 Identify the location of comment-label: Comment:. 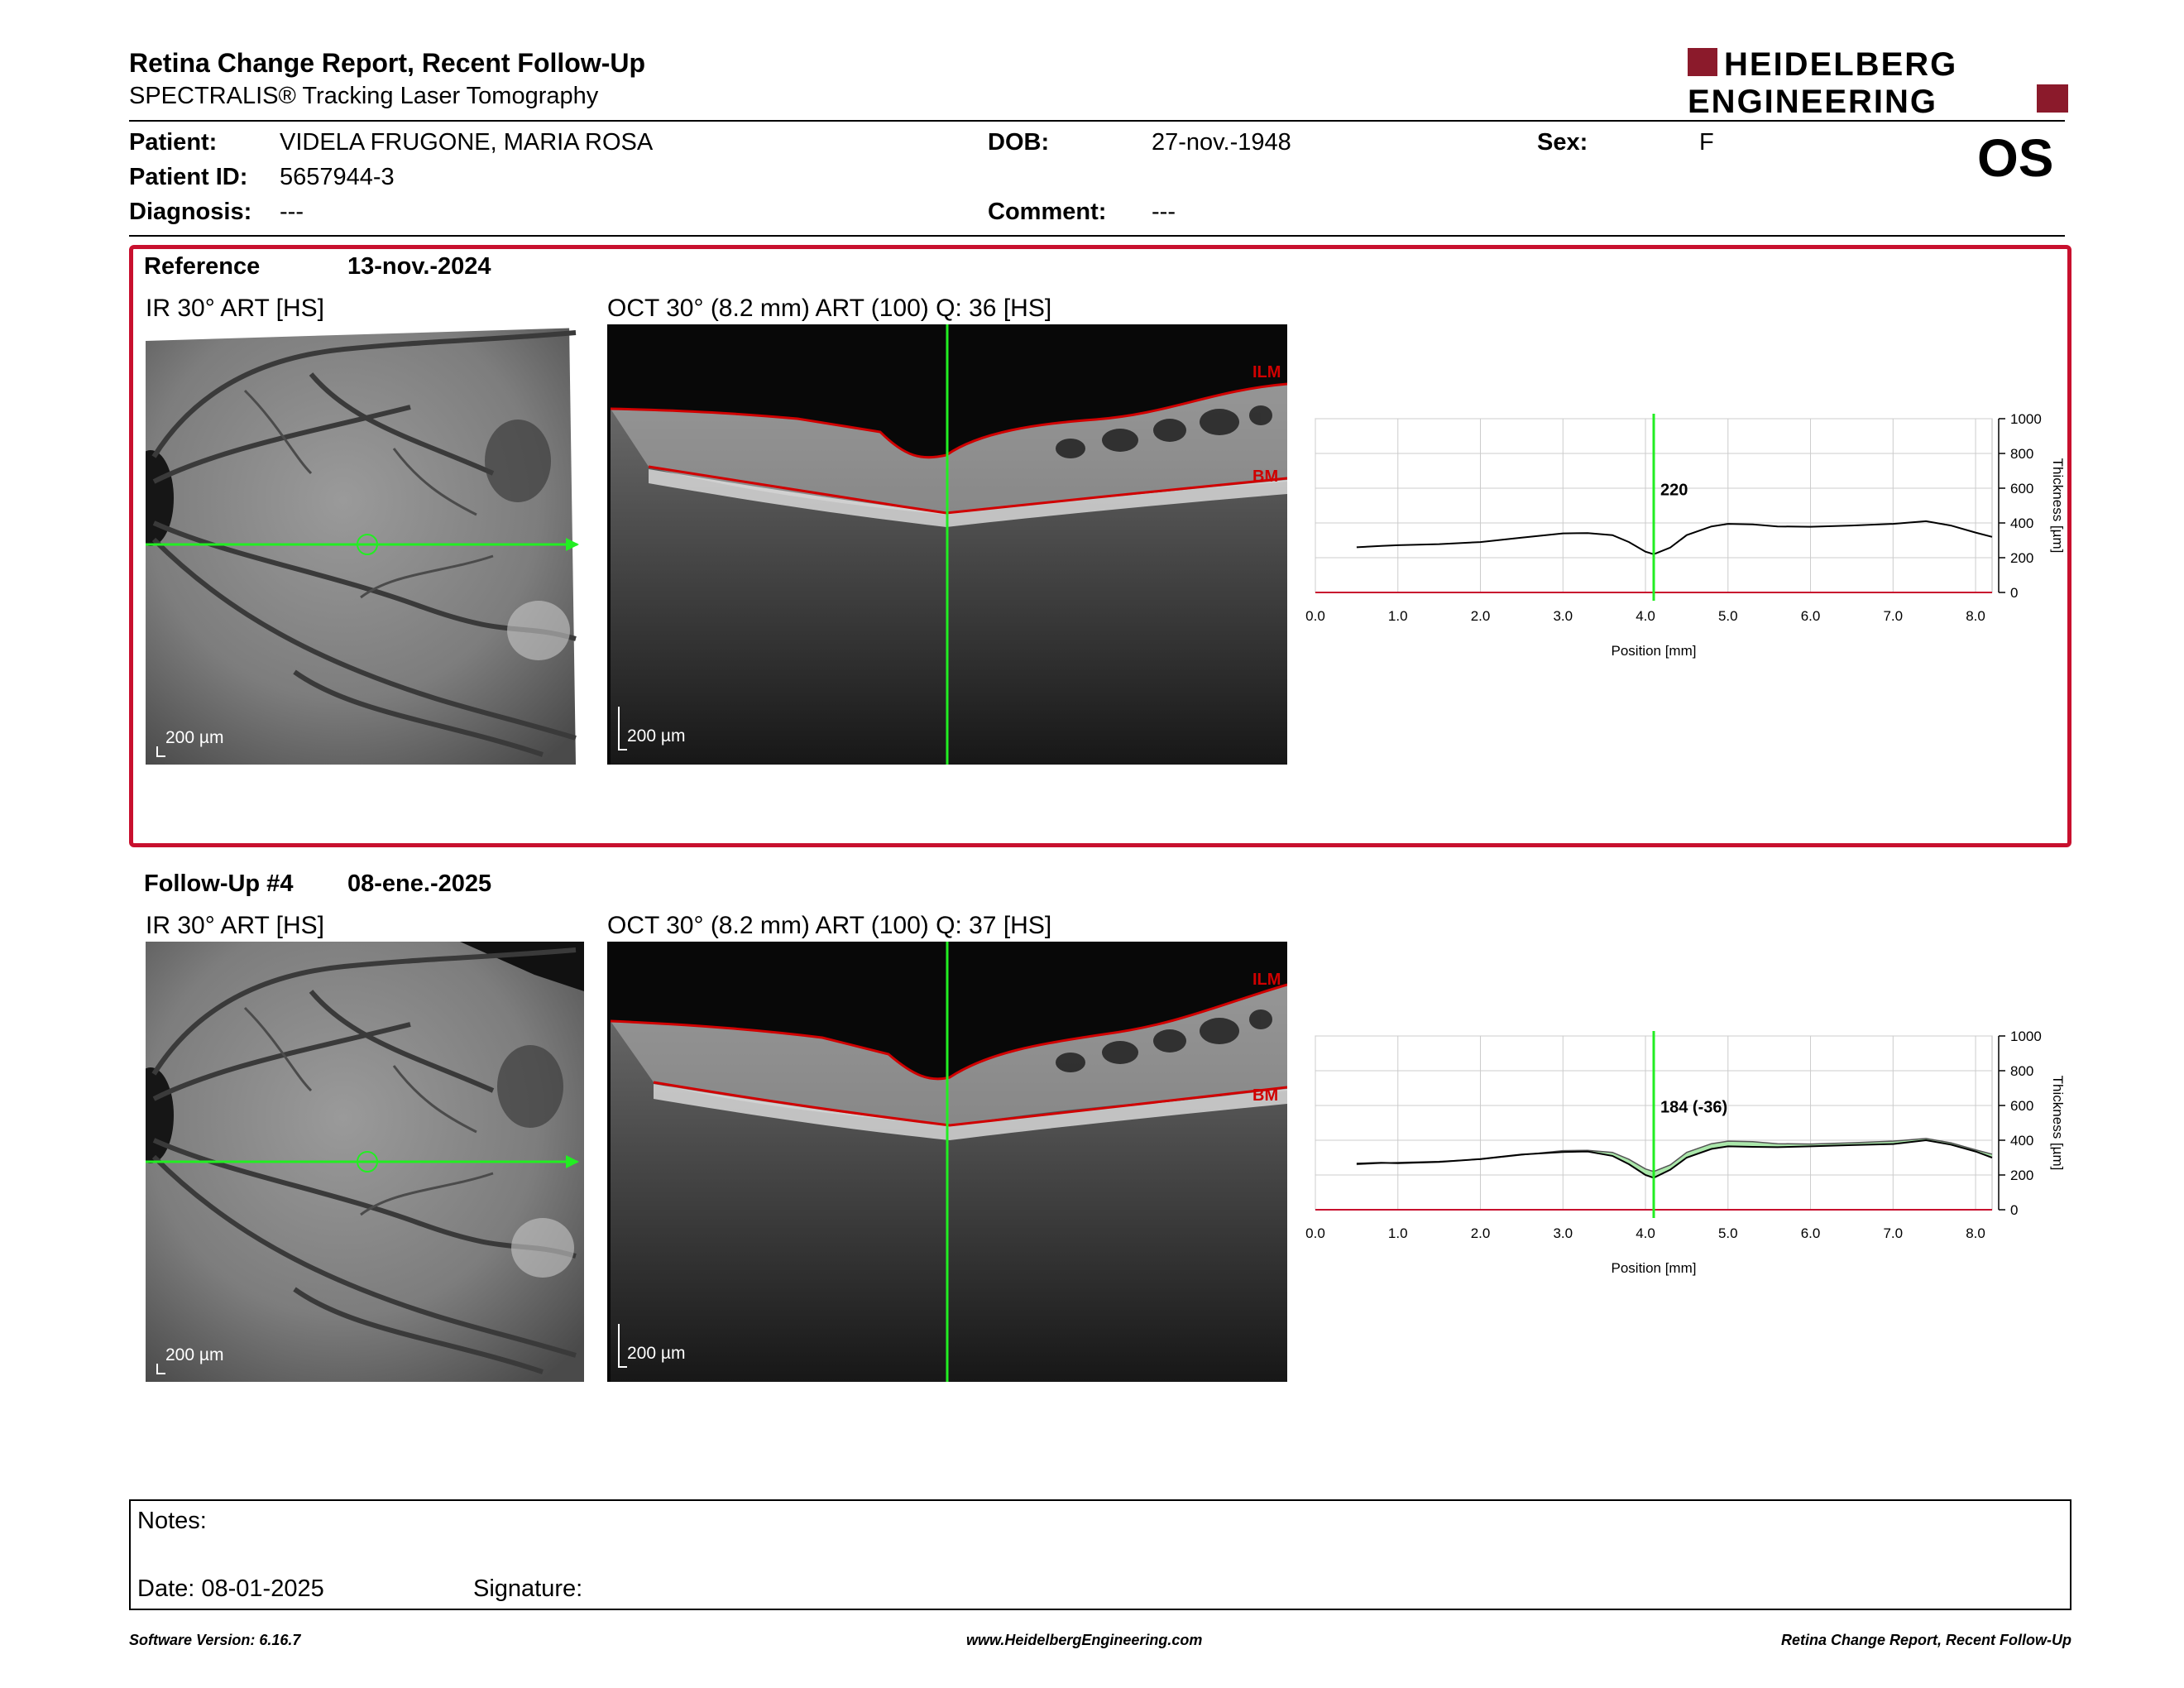
(1047, 212).